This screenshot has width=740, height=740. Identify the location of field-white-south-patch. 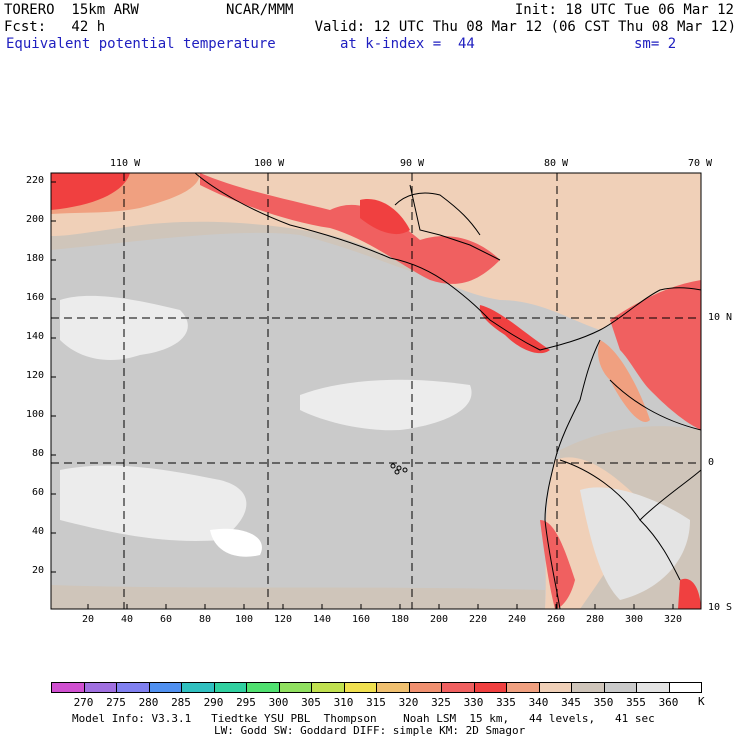
(236, 542).